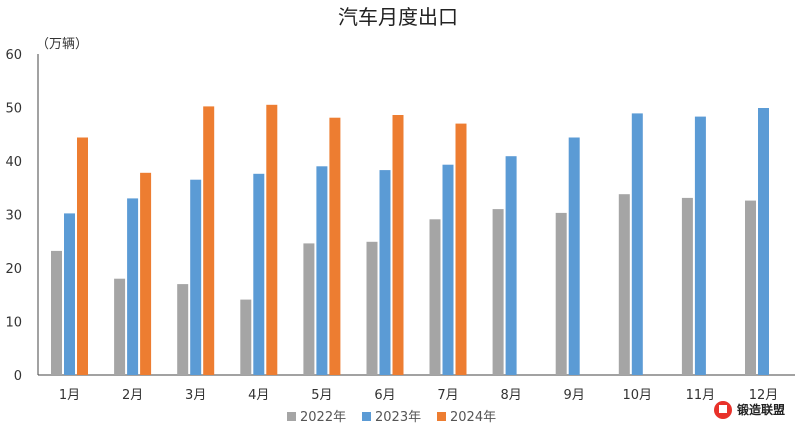  Describe the element at coordinates (335, 246) in the screenshot. I see `bar-2024年-5月` at that location.